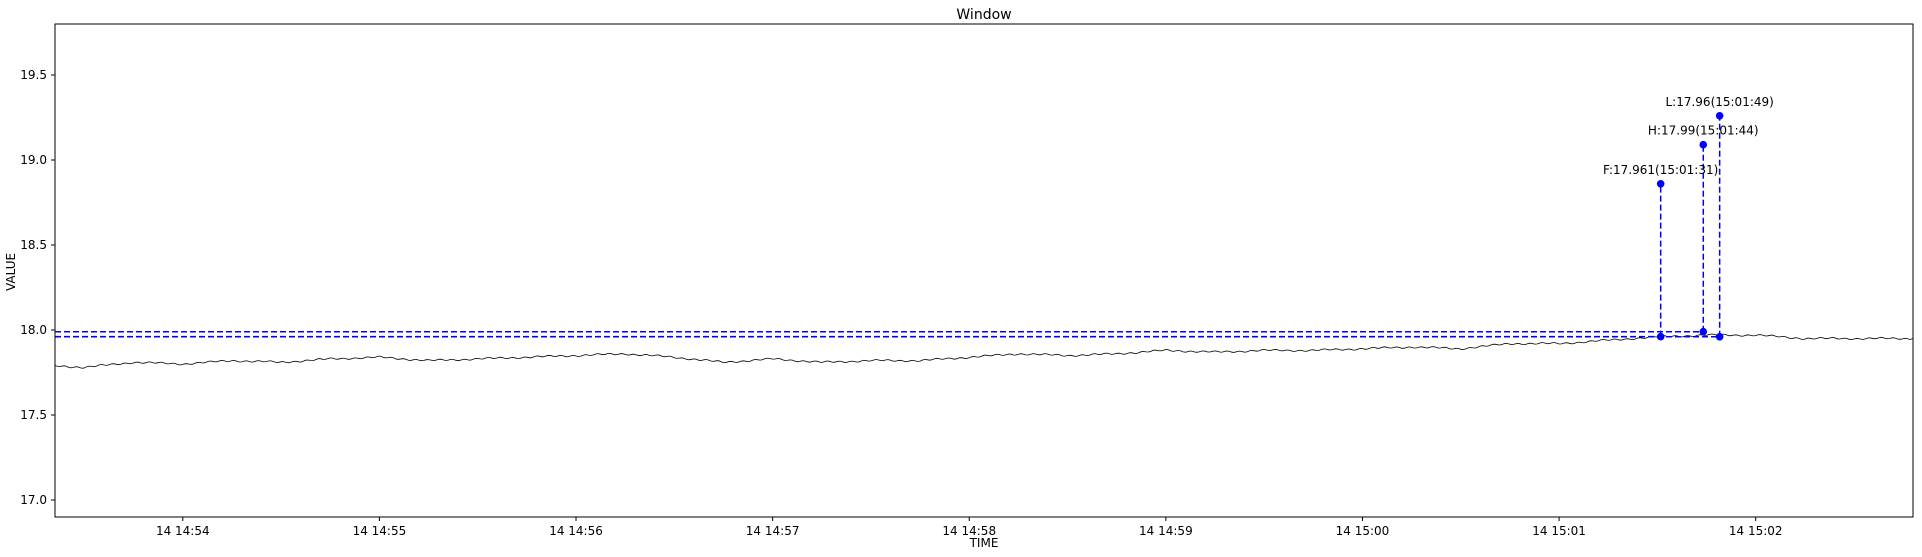 The height and width of the screenshot is (557, 1922). Describe the element at coordinates (1703, 131) in the screenshot. I see `marker-label: H:17.99(15:01:44)` at that location.